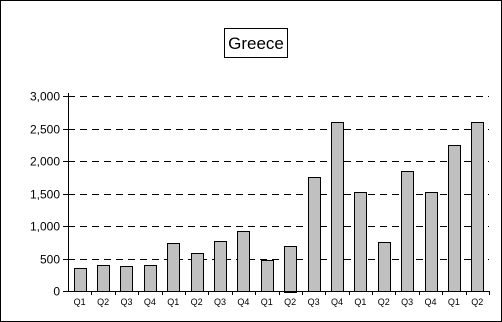  I want to click on y-tick-label: 1,000, so click(45, 227).